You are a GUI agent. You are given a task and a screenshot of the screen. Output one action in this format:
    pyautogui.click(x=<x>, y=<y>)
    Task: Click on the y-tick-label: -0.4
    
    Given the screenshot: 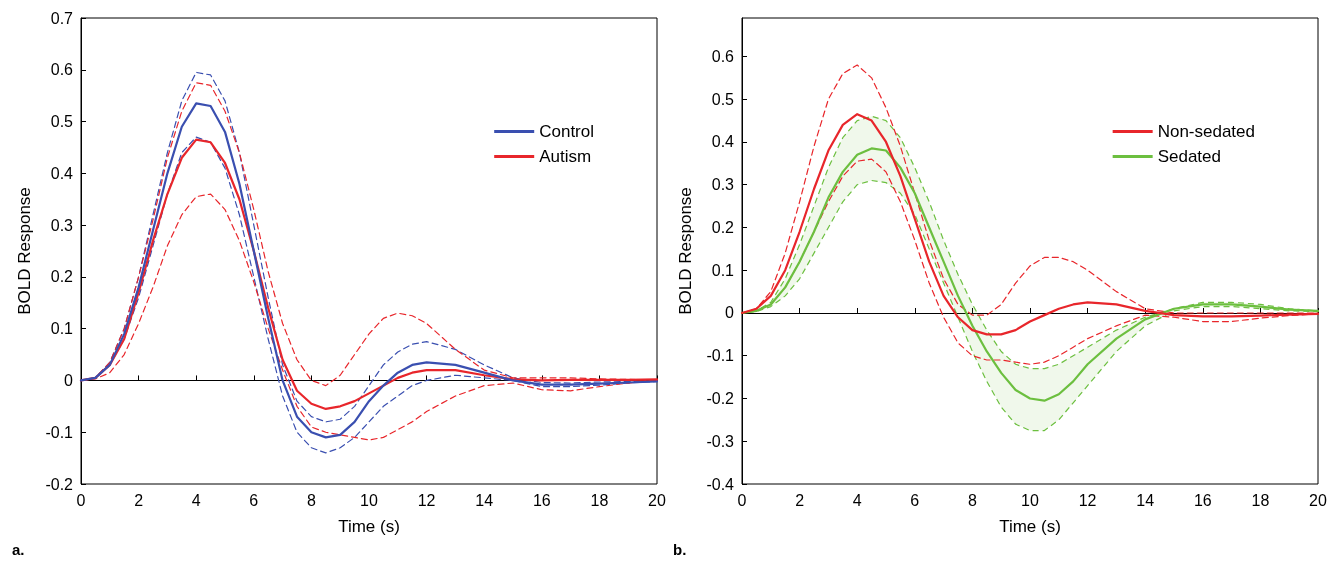 What is the action you would take?
    pyautogui.click(x=720, y=484)
    